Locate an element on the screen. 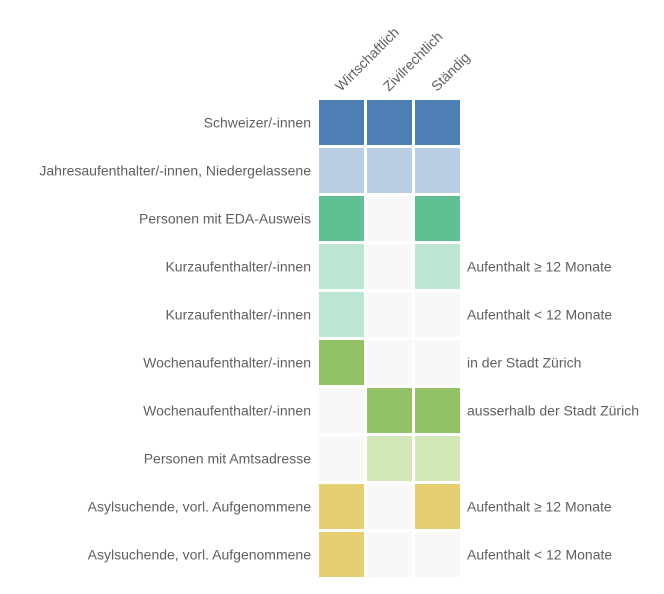 The width and height of the screenshot is (664, 594). row-label: Personen mit Amtsadresse is located at coordinates (228, 459).